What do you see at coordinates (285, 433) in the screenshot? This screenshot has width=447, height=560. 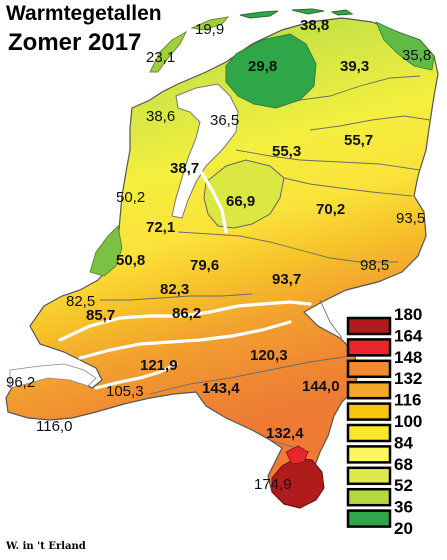 I see `station-label: 132,4` at bounding box center [285, 433].